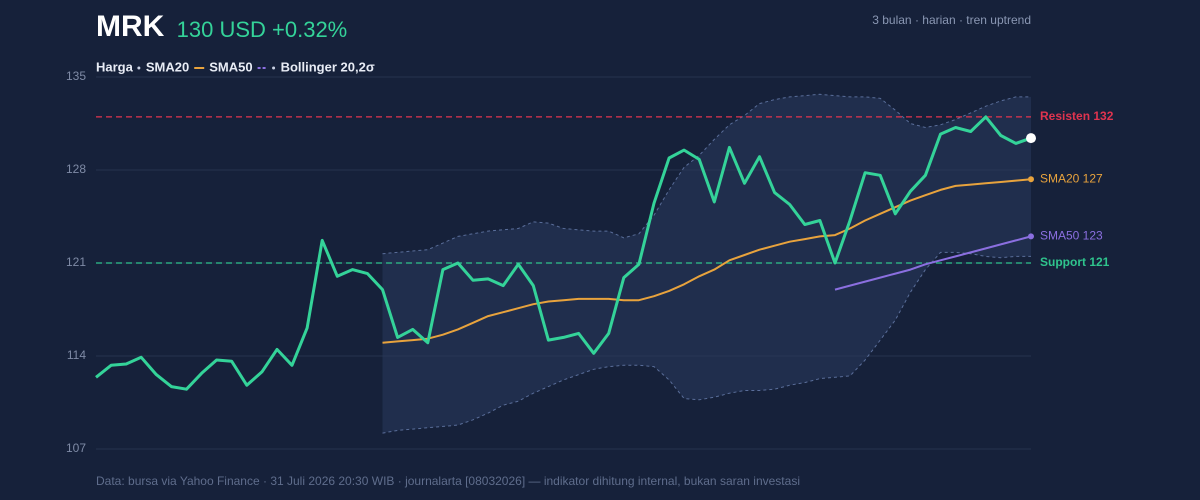 This screenshot has width=1200, height=500. I want to click on legend-label: Bollinger 20,2σ, so click(328, 66).